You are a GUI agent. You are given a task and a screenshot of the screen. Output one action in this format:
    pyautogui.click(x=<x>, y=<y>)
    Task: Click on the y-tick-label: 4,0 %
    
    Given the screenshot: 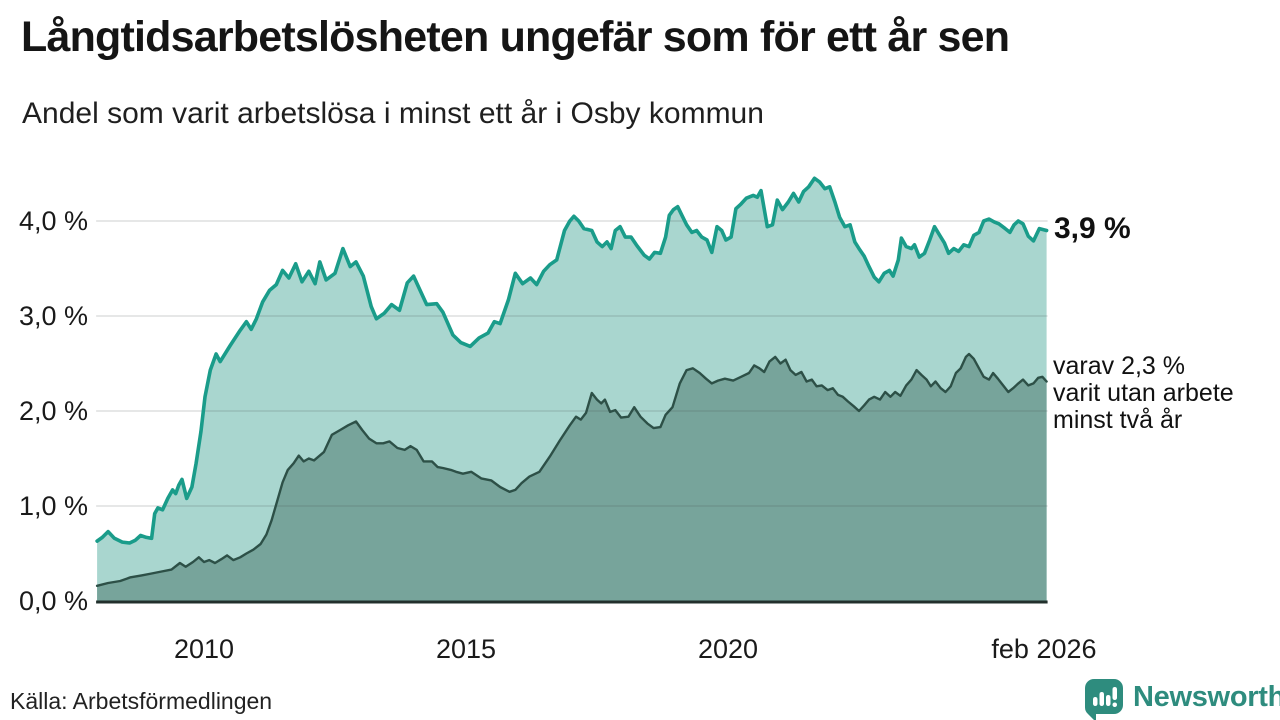 What is the action you would take?
    pyautogui.click(x=53, y=221)
    